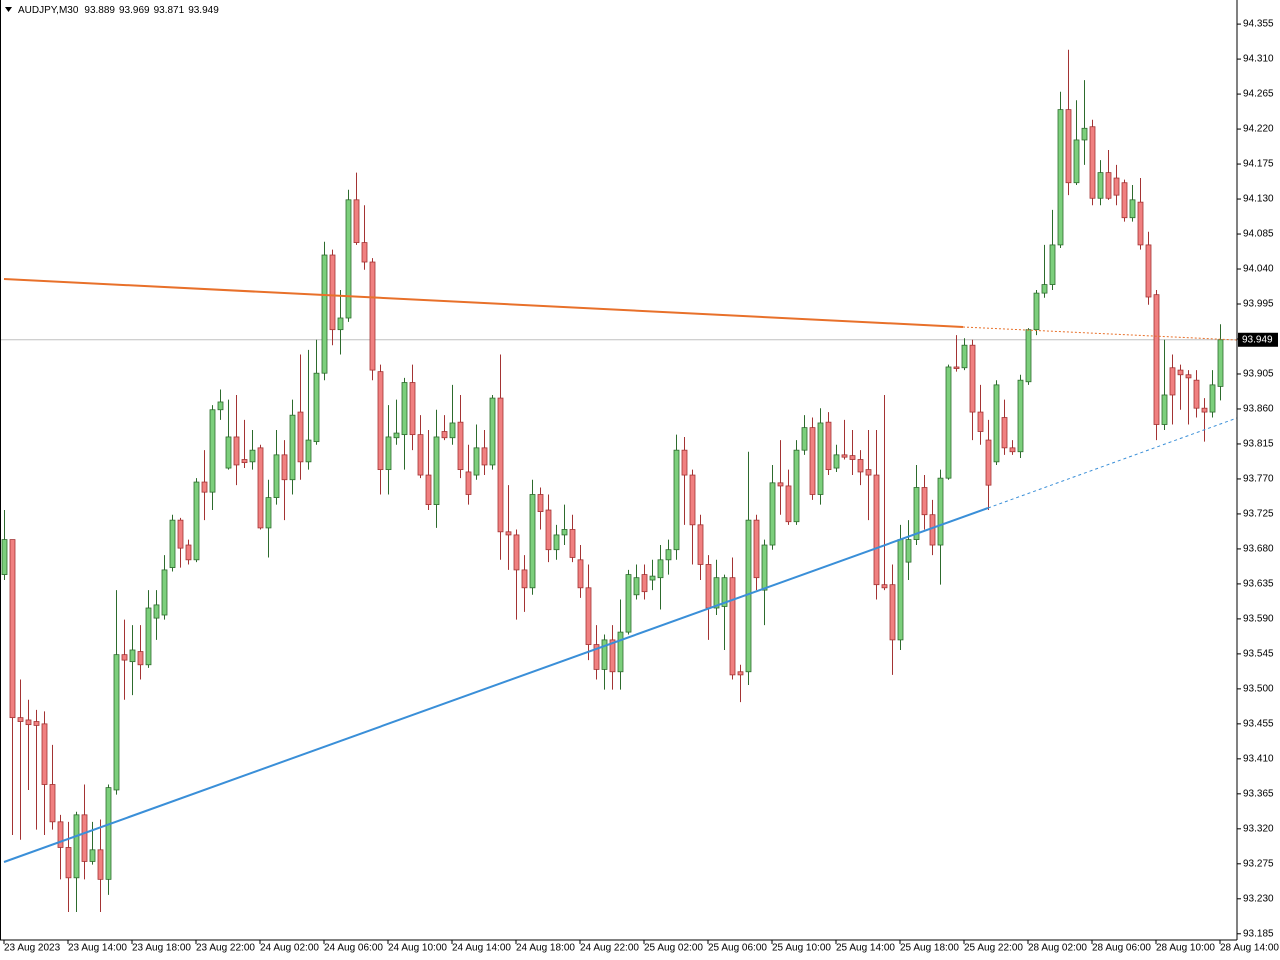  What do you see at coordinates (993, 948) in the screenshot?
I see `x-tick-label: 25 Aug 22:00` at bounding box center [993, 948].